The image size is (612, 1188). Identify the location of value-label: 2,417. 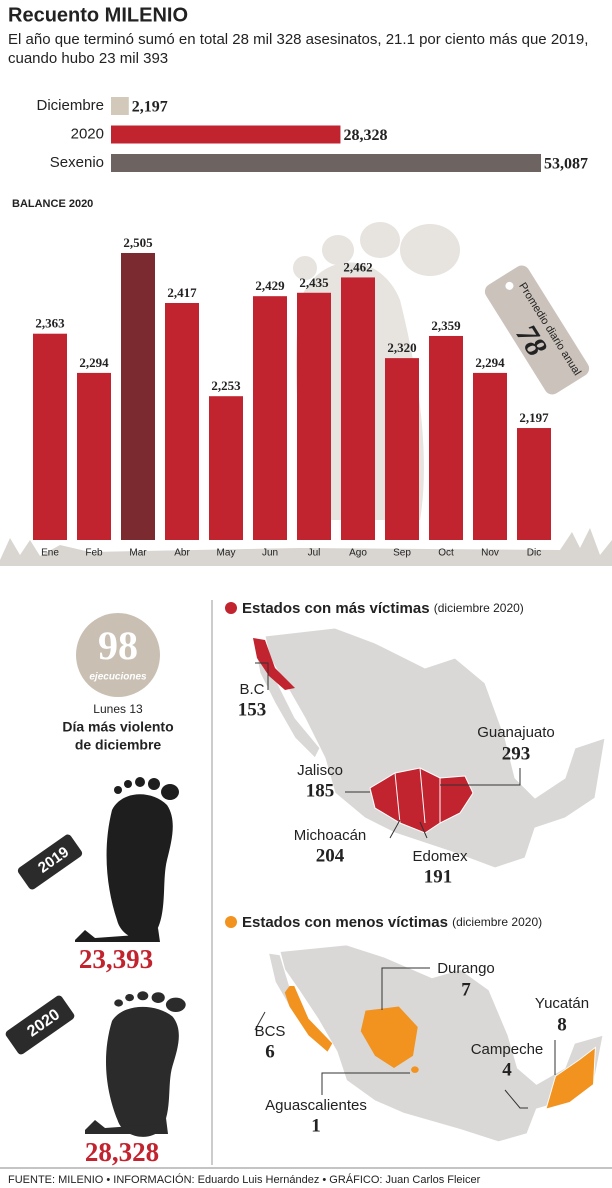
(182, 292).